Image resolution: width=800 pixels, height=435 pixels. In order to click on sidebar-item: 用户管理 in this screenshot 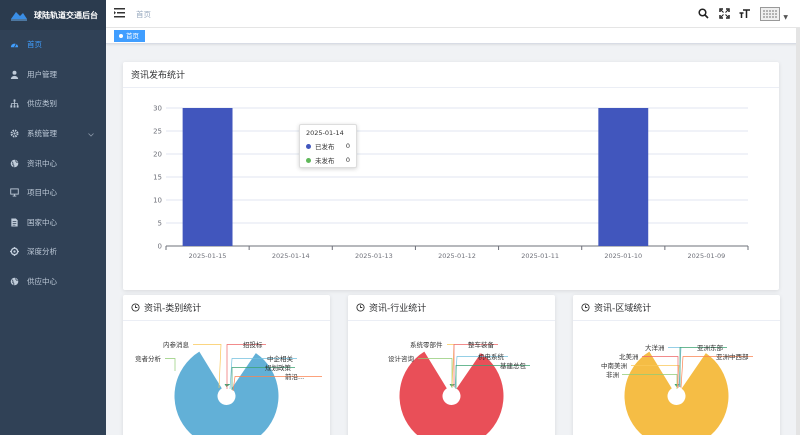, I will do `click(53, 75)`.